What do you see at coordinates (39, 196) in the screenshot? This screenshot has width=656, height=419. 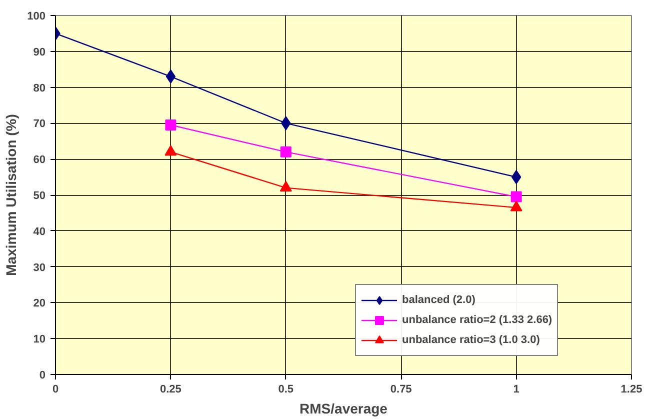 I see `y-tick-label: 50` at bounding box center [39, 196].